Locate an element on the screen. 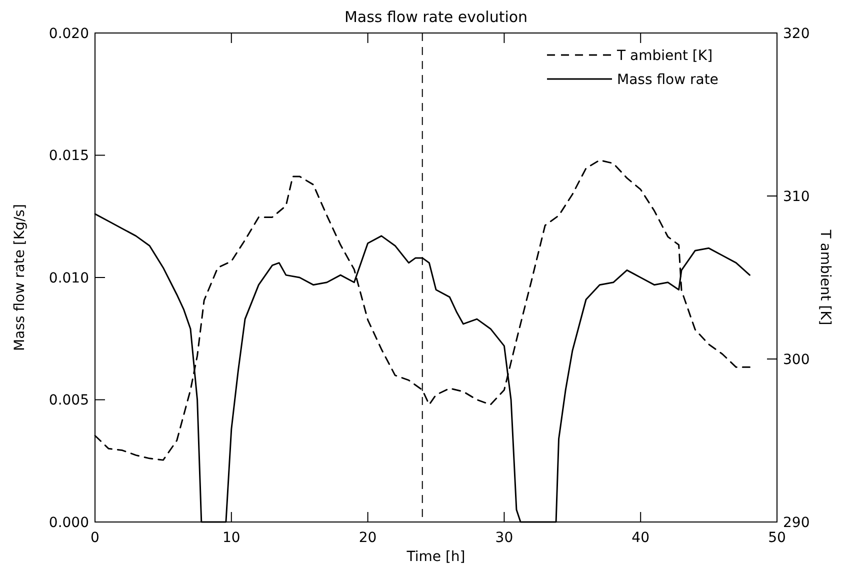 The image size is (843, 575). y-tick-label: 0.000 is located at coordinates (68, 522).